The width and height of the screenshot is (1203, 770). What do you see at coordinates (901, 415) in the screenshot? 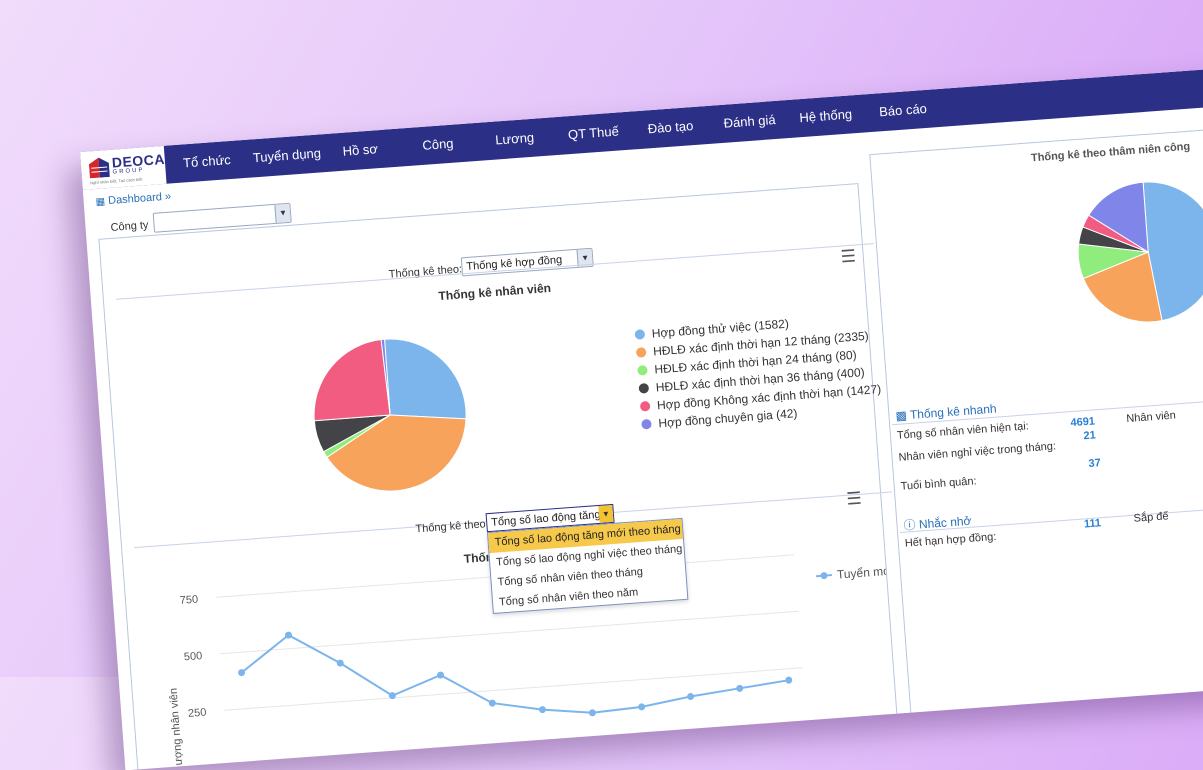
I see `bar-chart-icon: ▩` at bounding box center [901, 415].